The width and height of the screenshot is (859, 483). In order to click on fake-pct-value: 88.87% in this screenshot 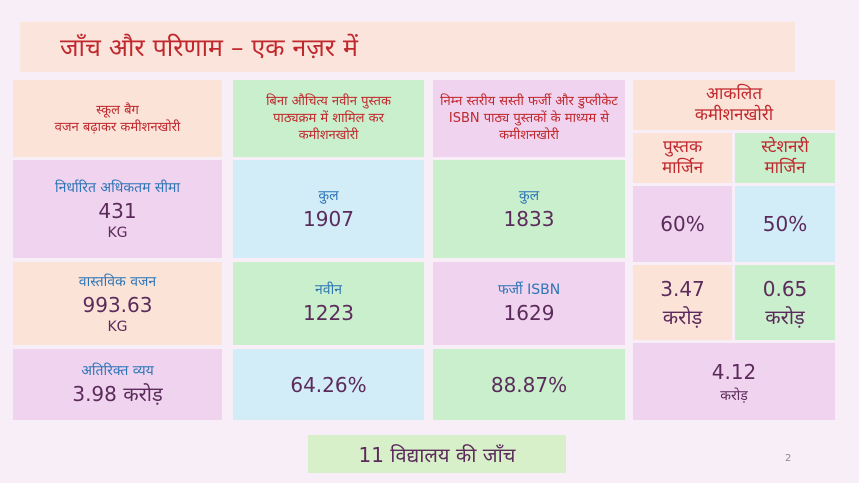, I will do `click(529, 384)`.